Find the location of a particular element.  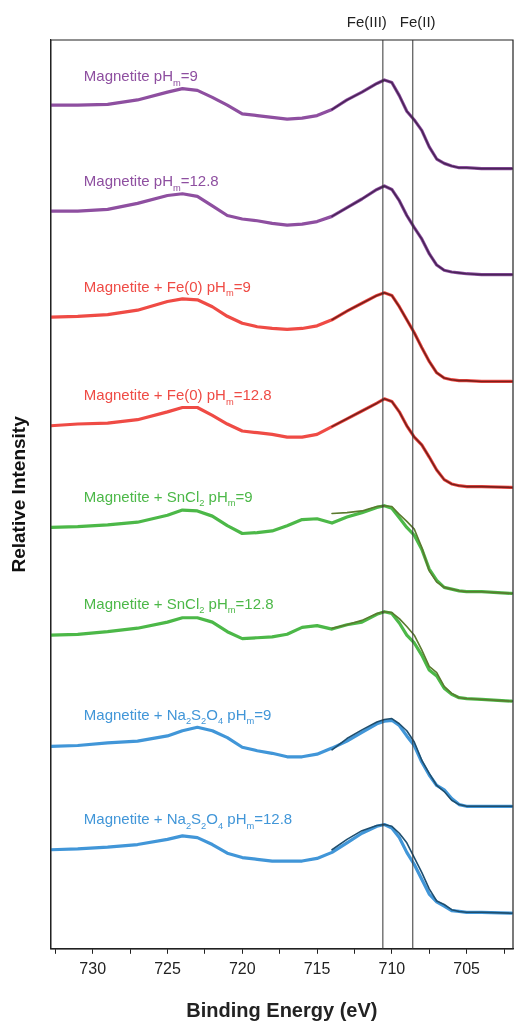

ref-line-label: Fe(II) is located at coordinates (417, 21).